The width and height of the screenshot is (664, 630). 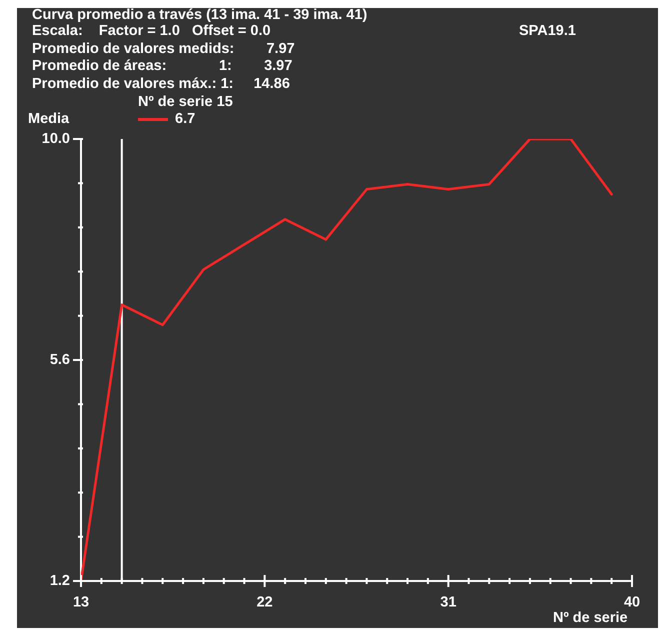 I want to click on y-tick-label: 5.6, so click(x=60, y=360).